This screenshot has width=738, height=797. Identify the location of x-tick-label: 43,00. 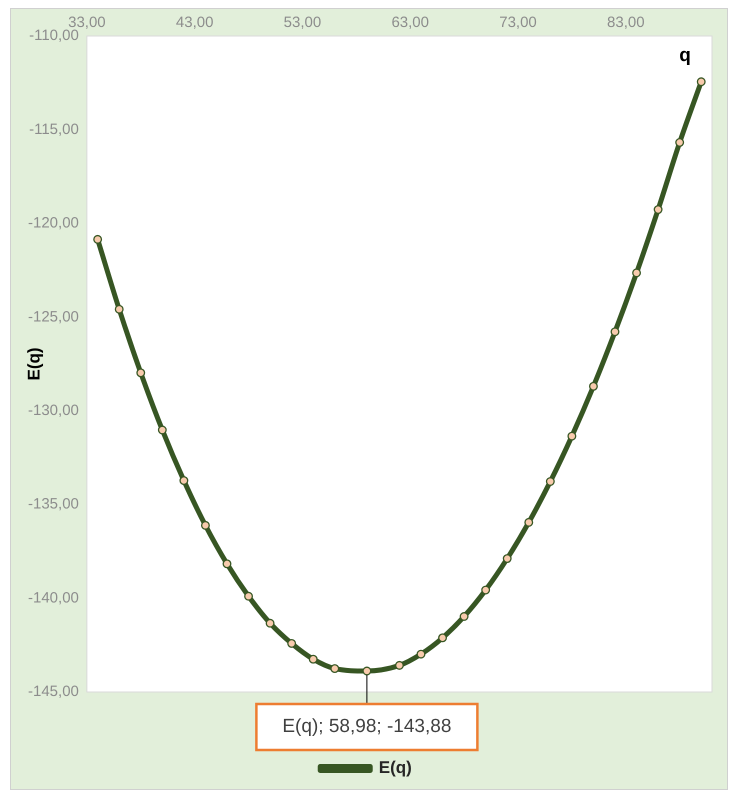
(195, 23).